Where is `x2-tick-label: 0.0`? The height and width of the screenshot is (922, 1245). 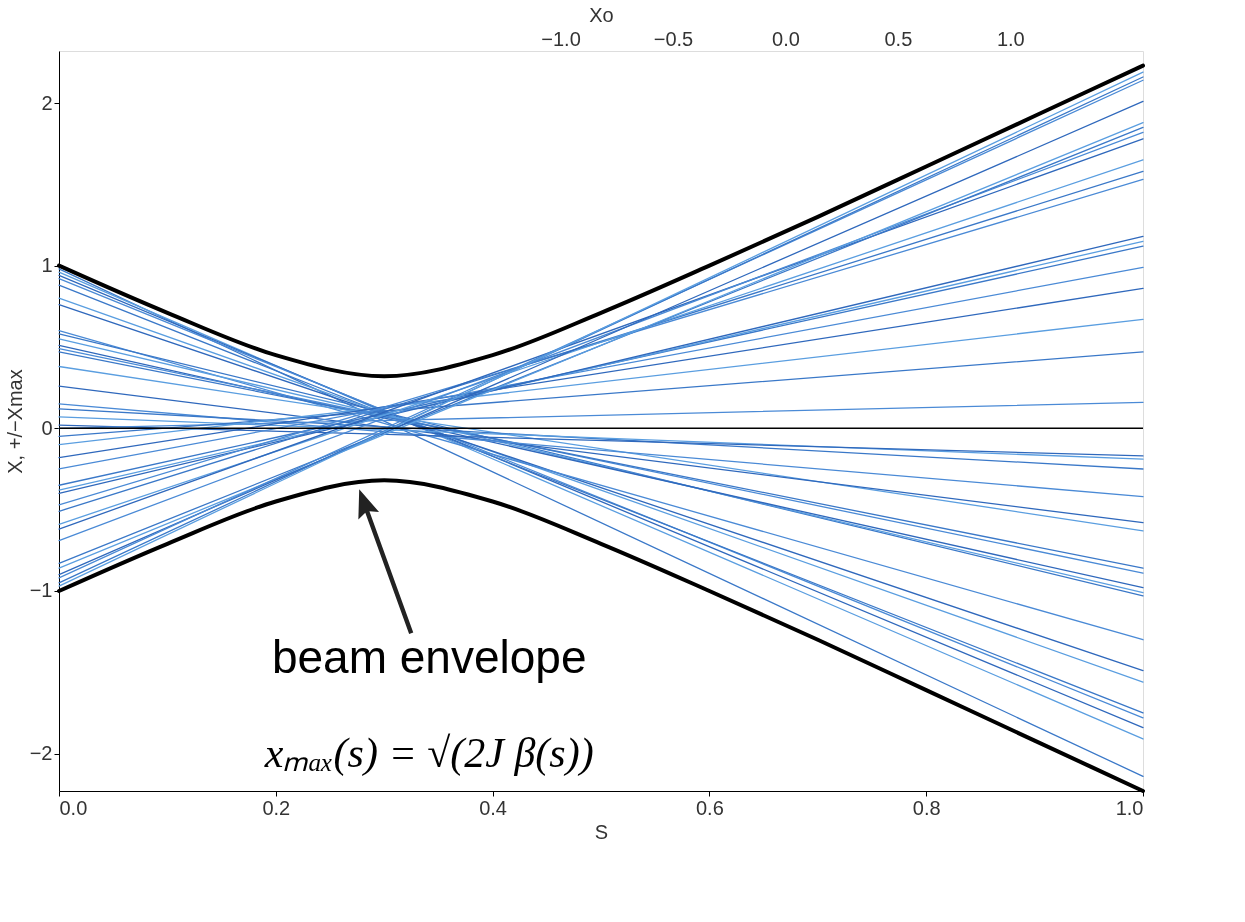
x2-tick-label: 0.0 is located at coordinates (786, 38).